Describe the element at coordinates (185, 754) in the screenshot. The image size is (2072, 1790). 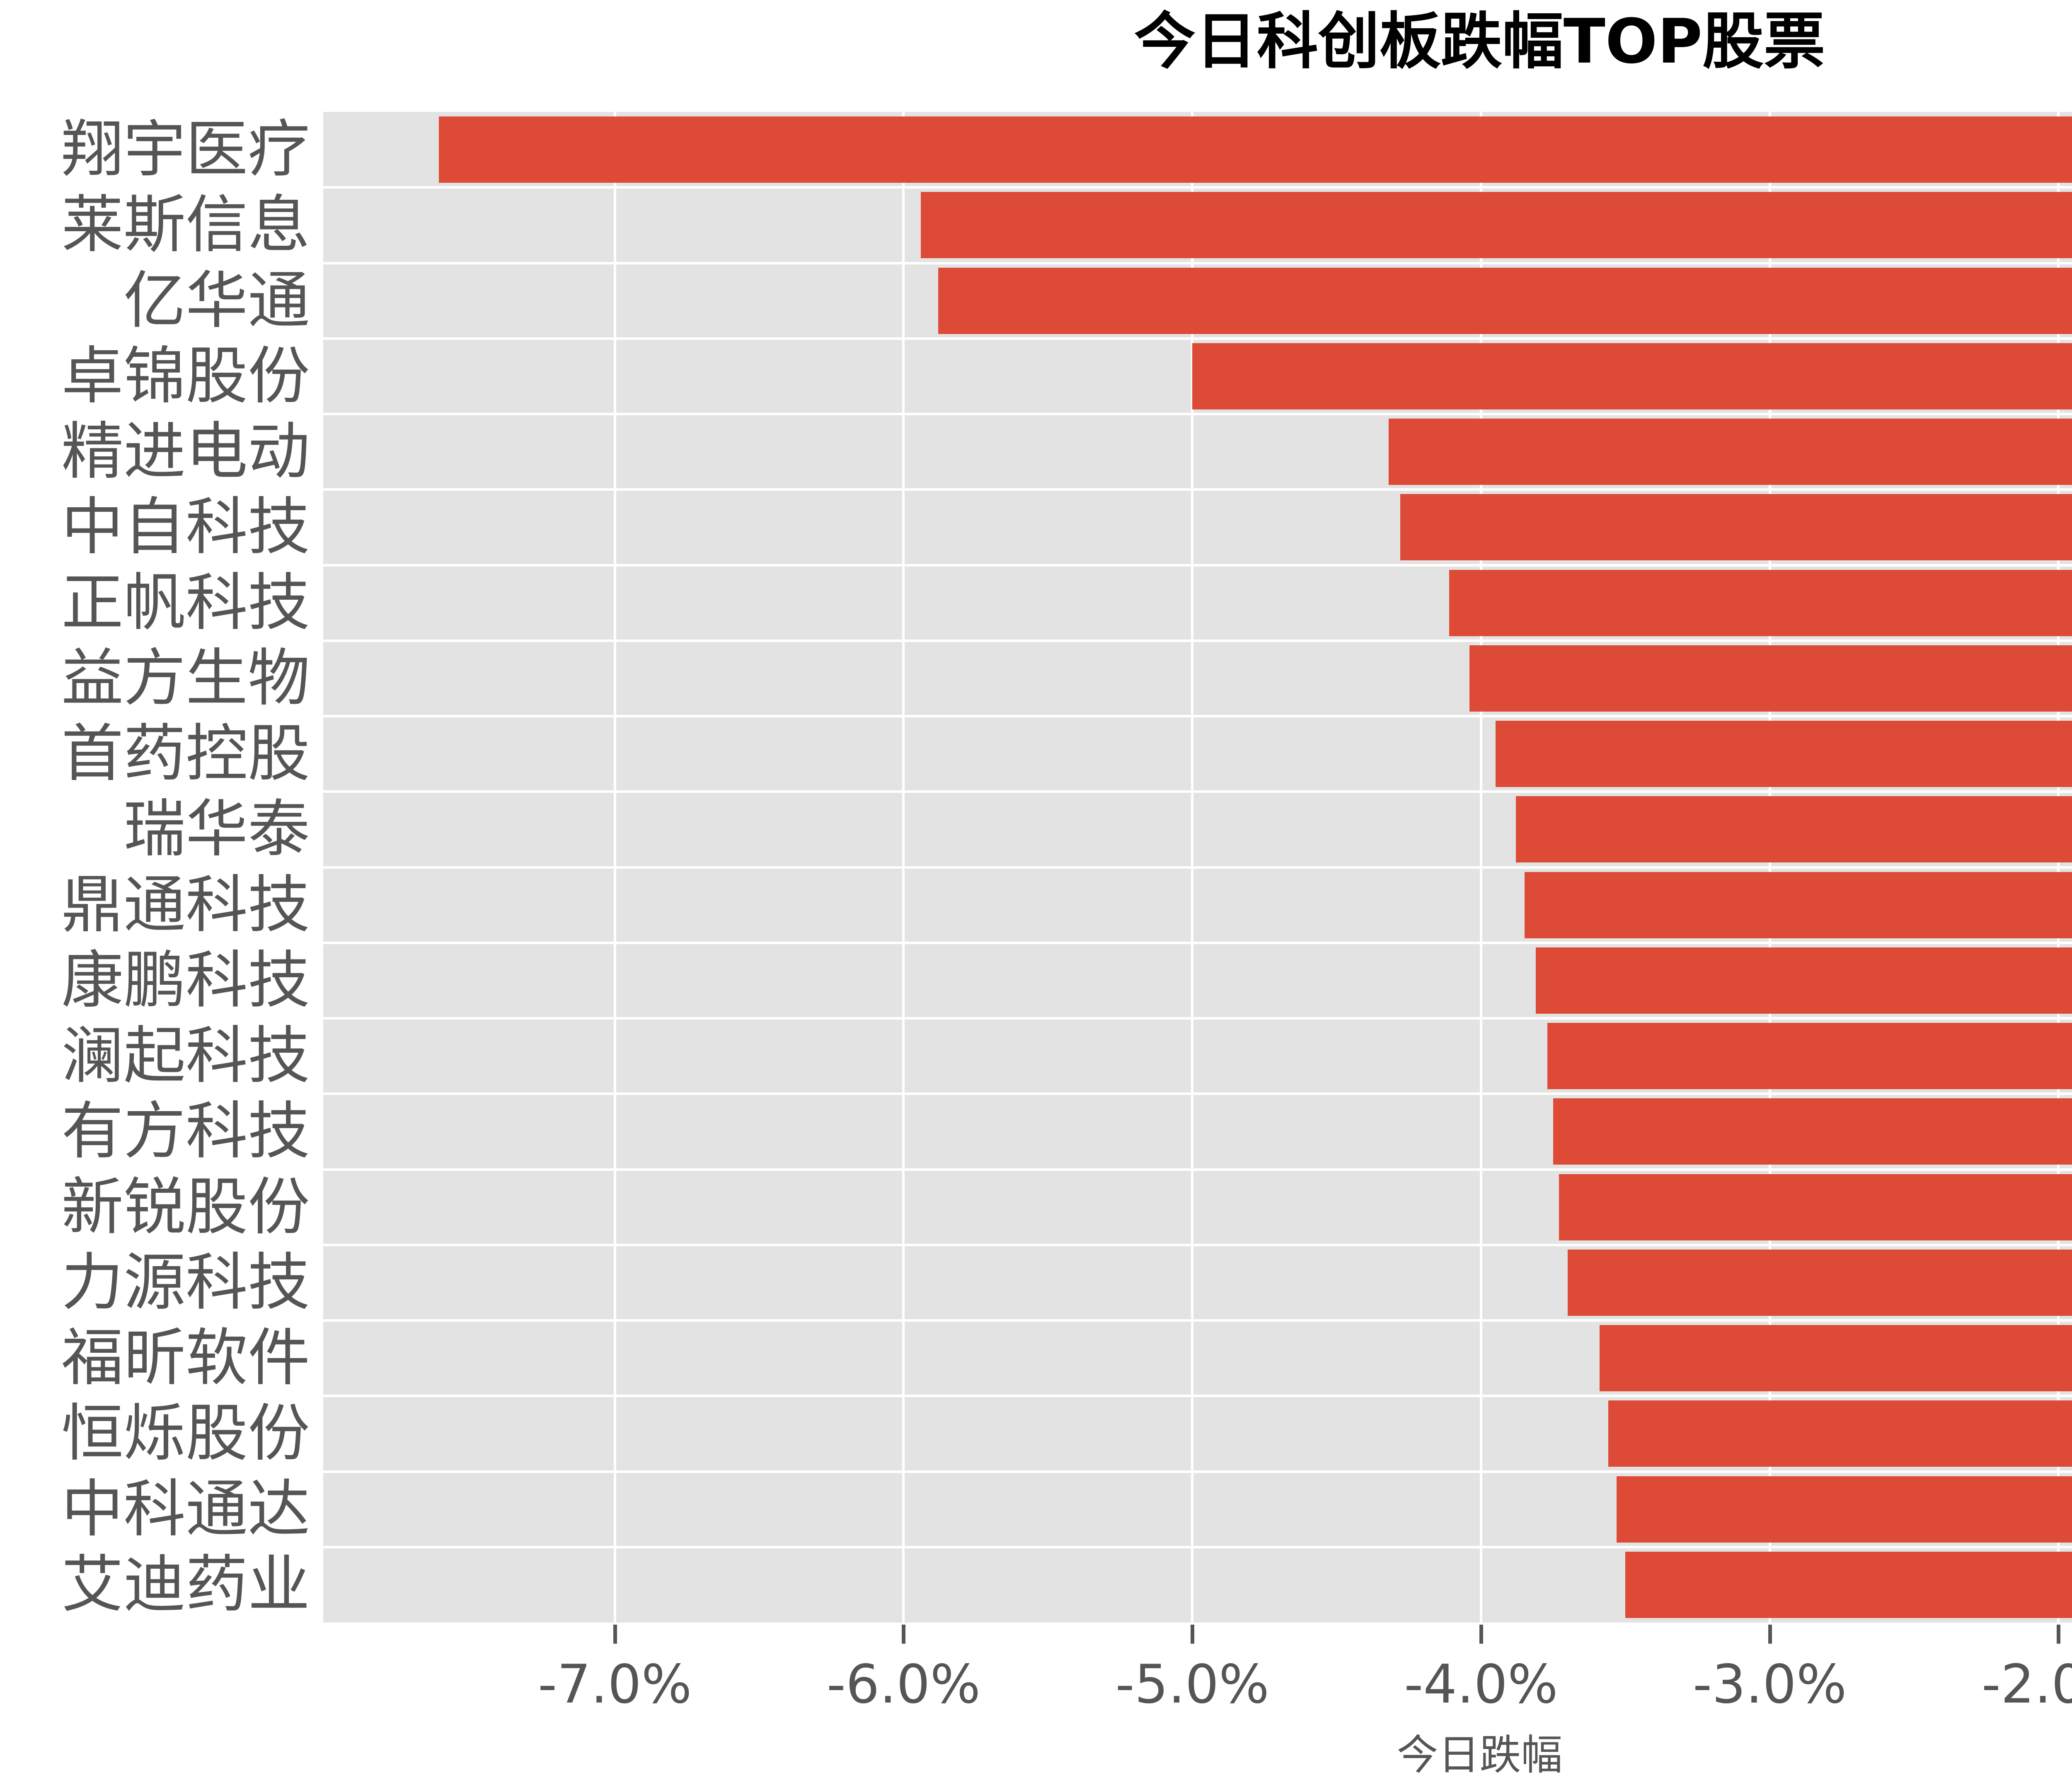
I see `y-axis-label-left: 首药控股` at that location.